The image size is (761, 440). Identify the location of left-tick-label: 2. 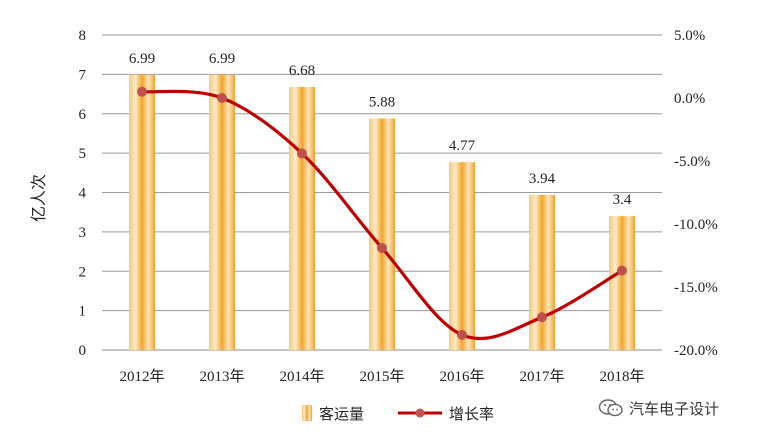
(83, 272).